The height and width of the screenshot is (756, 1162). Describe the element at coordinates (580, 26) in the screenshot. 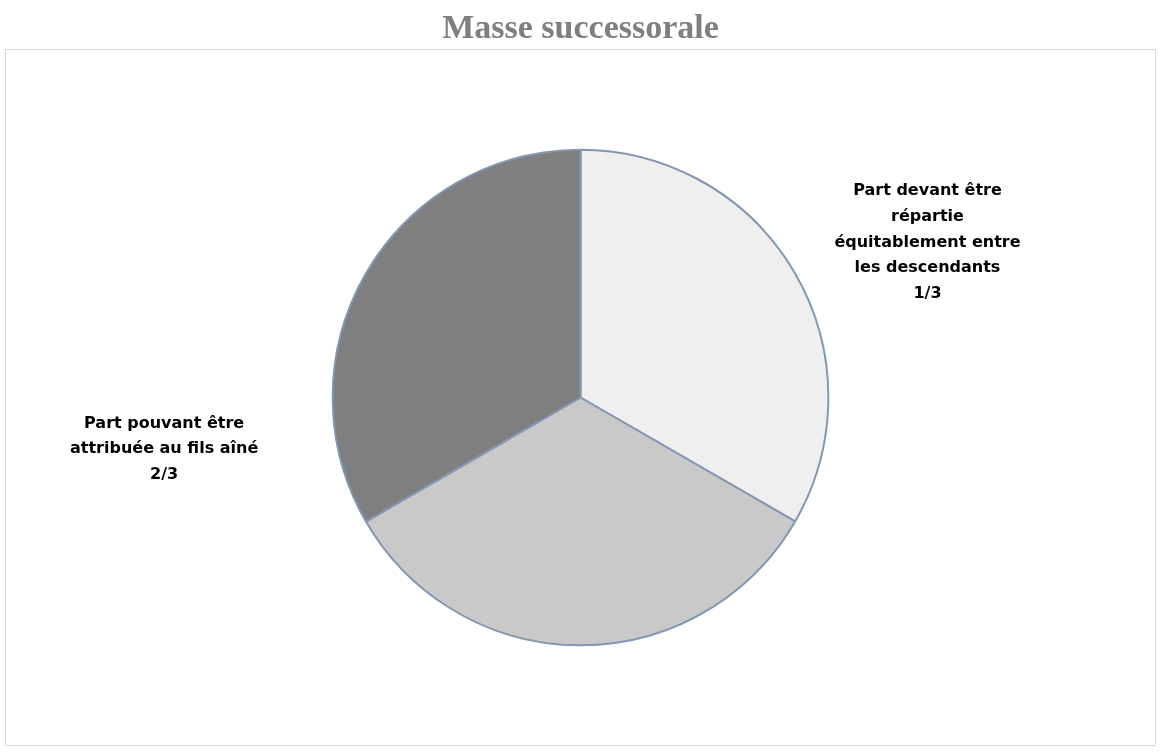

I see `chart-title: Masse successorale` at that location.